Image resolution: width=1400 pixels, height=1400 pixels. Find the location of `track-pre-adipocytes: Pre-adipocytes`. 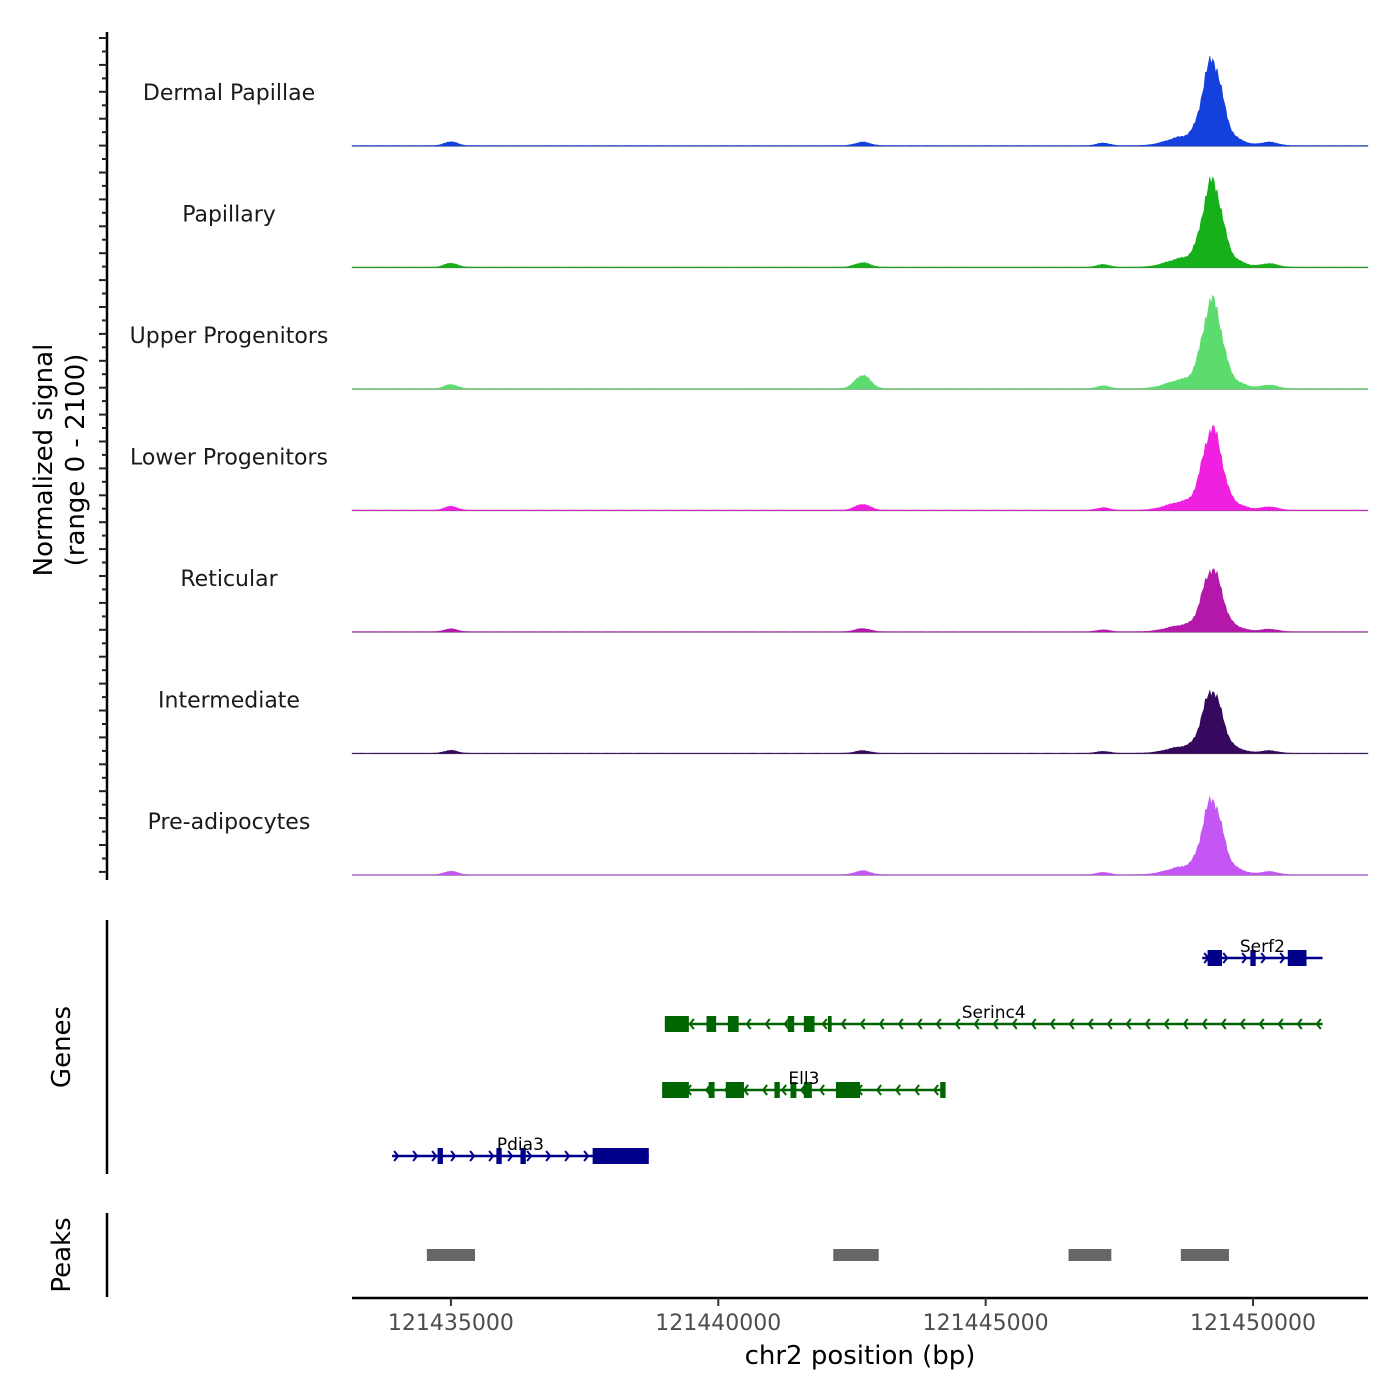

track-pre-adipocytes: Pre-adipocytes is located at coordinates (758, 836).